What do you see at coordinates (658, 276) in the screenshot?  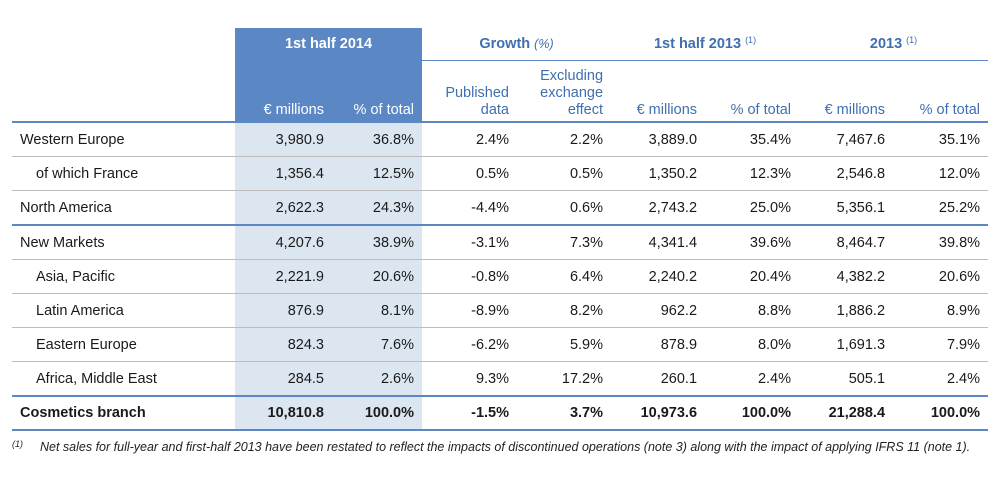 I see `table-cell: 2,240.2` at bounding box center [658, 276].